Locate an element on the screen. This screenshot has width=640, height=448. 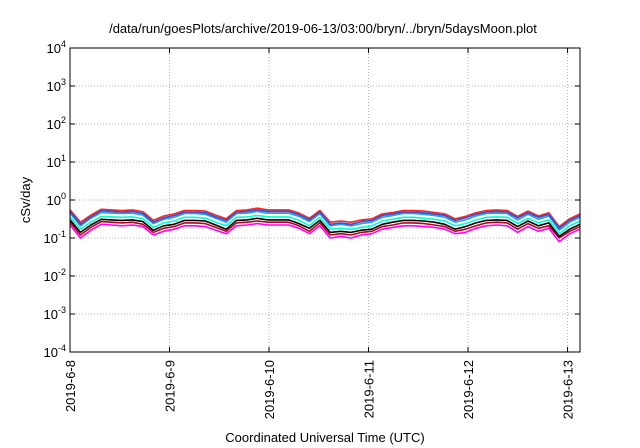
x-tick-label: 2019-6-11 is located at coordinates (369, 389).